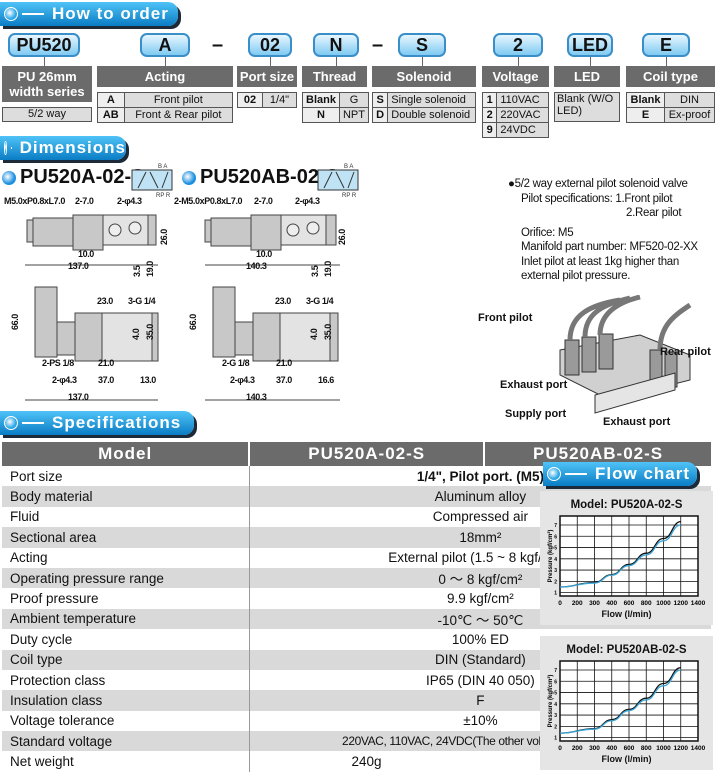 This screenshot has height=775, width=717. I want to click on chart-title: Model: PU520AB-02-S, so click(626, 650).